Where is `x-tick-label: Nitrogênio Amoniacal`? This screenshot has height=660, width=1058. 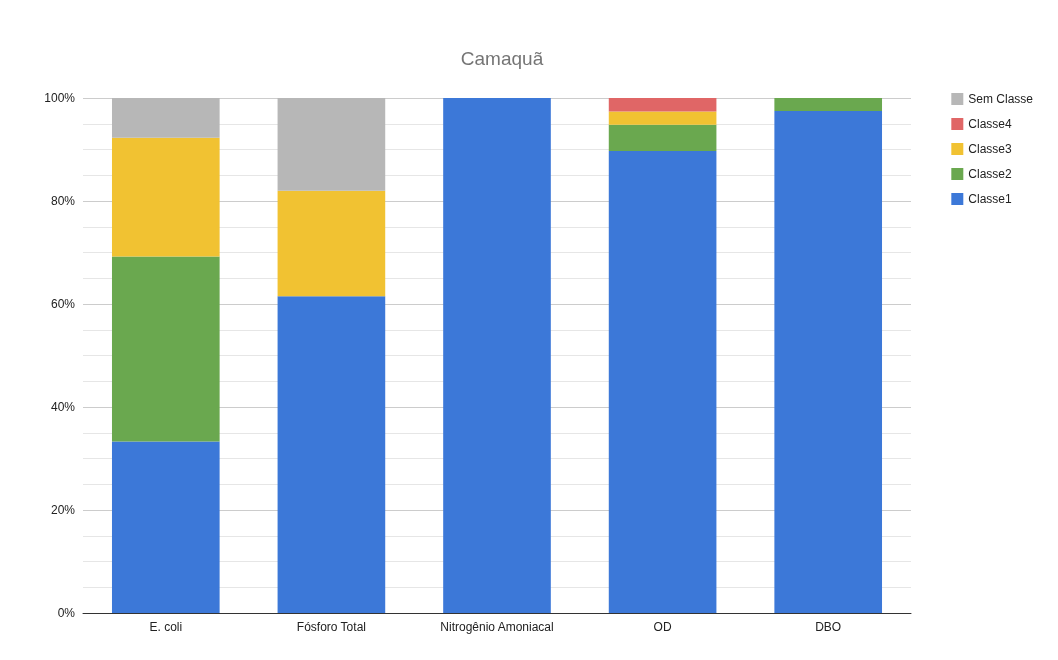
x-tick-label: Nitrogênio Amoniacal is located at coordinates (497, 627).